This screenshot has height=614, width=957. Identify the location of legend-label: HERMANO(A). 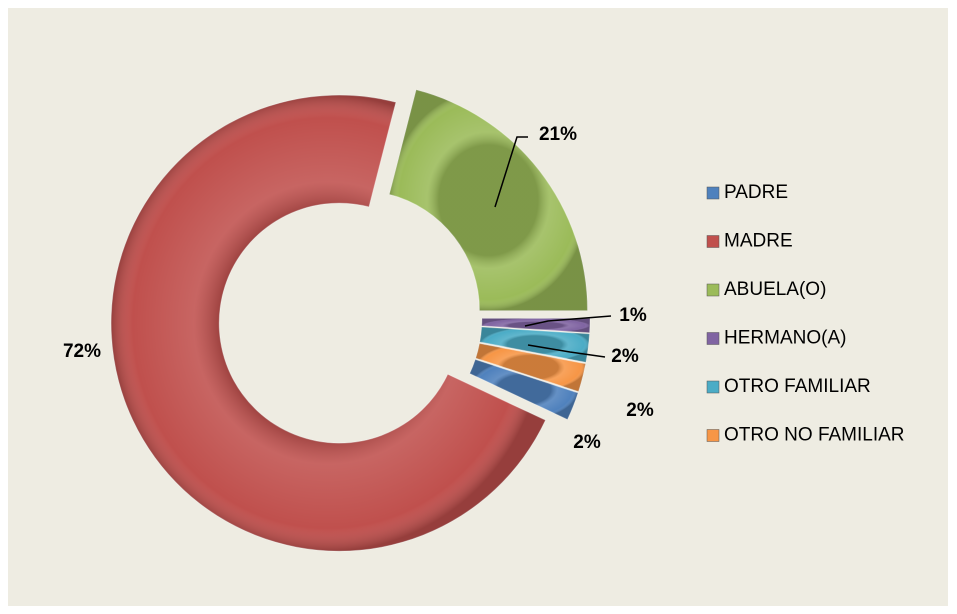
(785, 338).